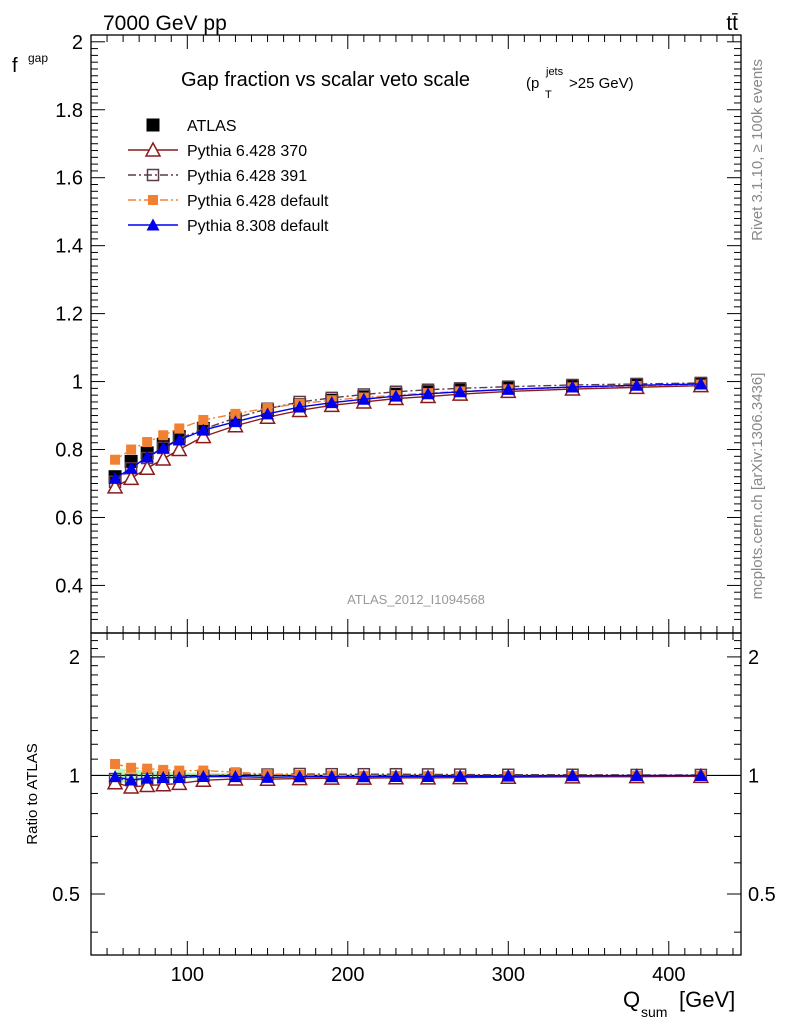 The image size is (786, 1024). Describe the element at coordinates (416, 599) in the screenshot. I see `analysis-watermark: ATLAS_2012_I1094568` at that location.